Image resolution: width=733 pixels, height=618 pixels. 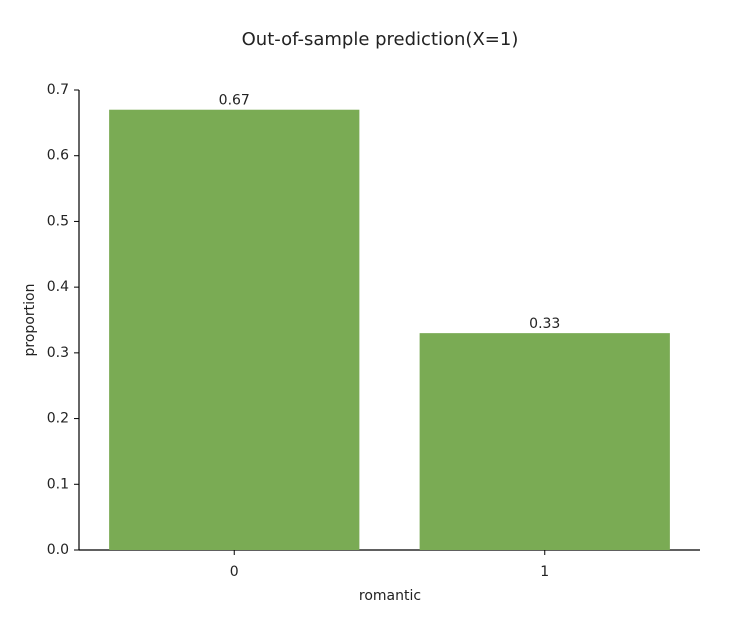 I want to click on y-tick-label: 0.5, so click(x=58, y=221).